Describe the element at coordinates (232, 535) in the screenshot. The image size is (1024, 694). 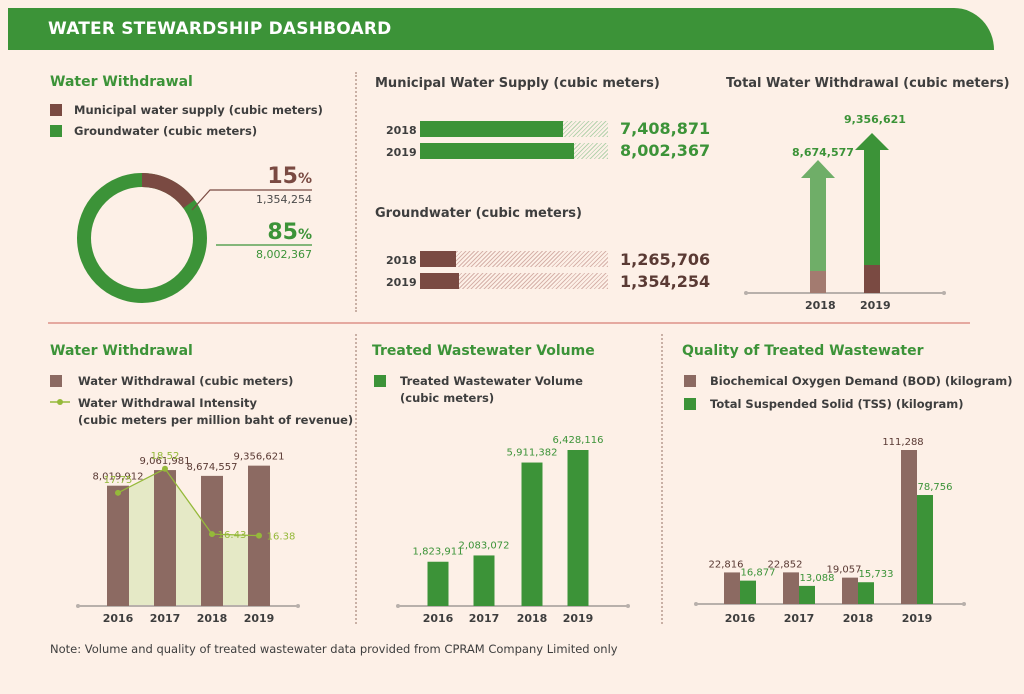
I see `intensity-label-2018: 16.43` at that location.